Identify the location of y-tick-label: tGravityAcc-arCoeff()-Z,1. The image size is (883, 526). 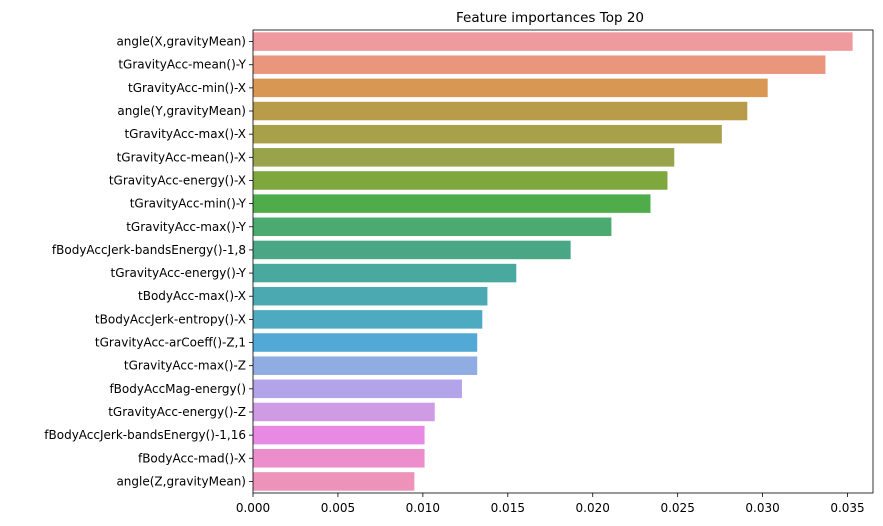
(170, 343).